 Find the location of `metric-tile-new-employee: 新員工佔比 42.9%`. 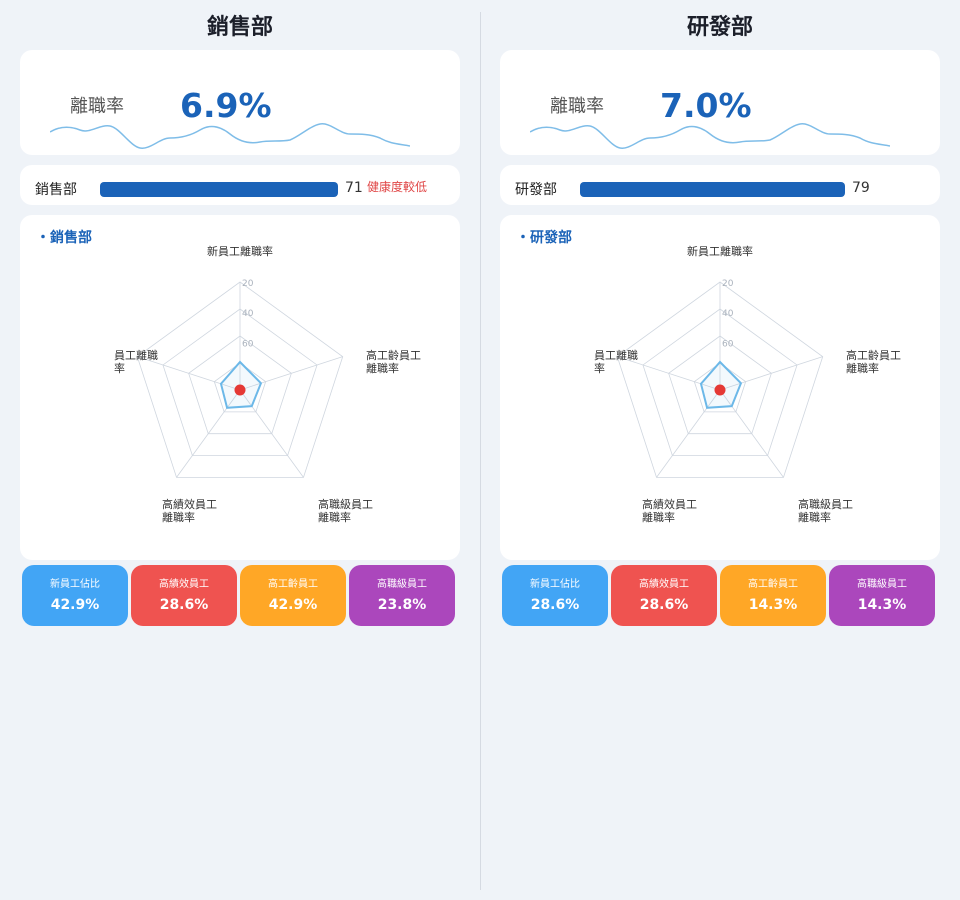

metric-tile-new-employee: 新員工佔比 42.9% is located at coordinates (75, 595).